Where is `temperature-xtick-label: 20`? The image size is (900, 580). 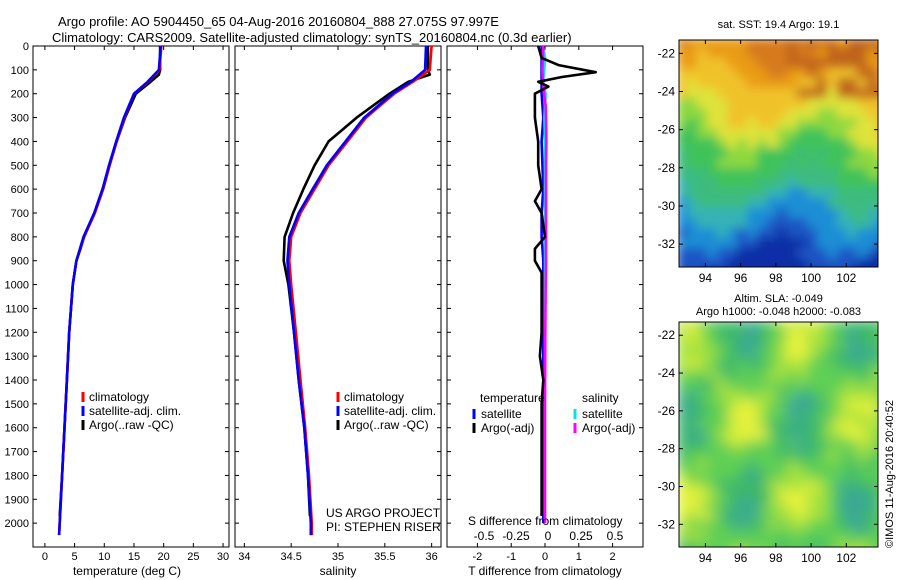 temperature-xtick-label: 20 is located at coordinates (164, 557).